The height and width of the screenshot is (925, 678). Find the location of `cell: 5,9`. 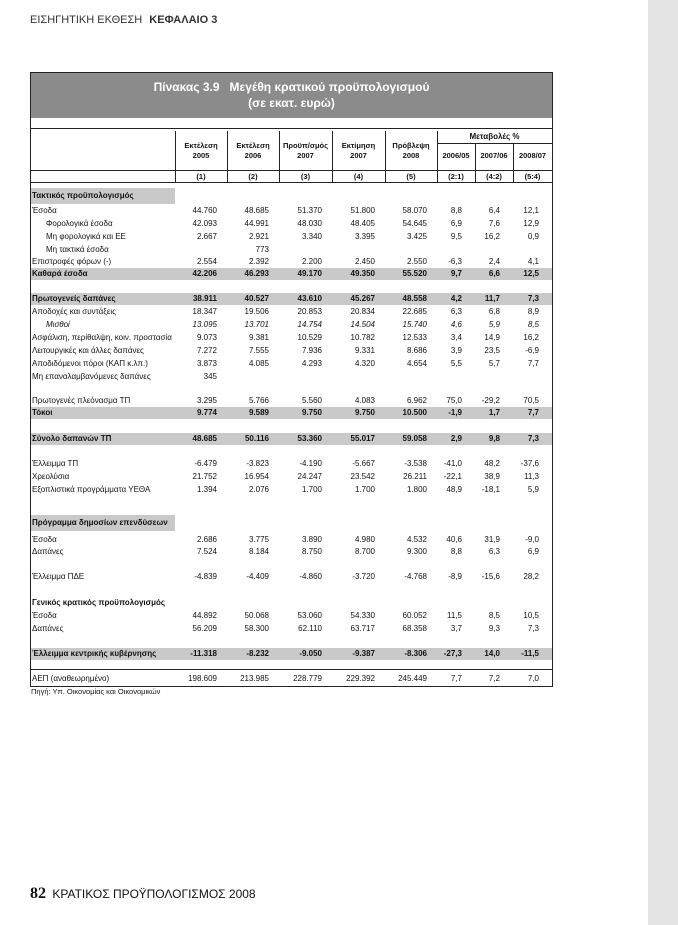

cell: 5,9 is located at coordinates (494, 324).